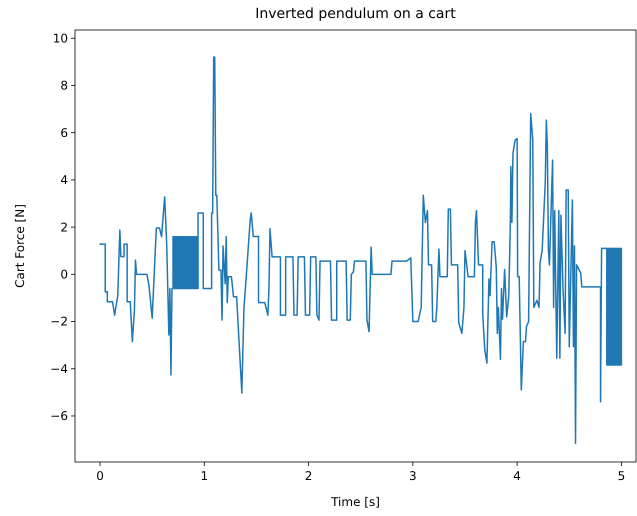  I want to click on x-axis-title: Time [s], so click(355, 502).